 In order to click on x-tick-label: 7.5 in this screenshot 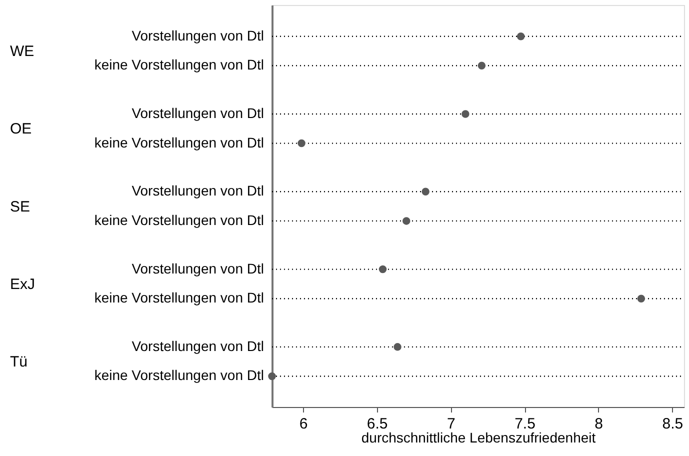, I will do `click(525, 424)`.